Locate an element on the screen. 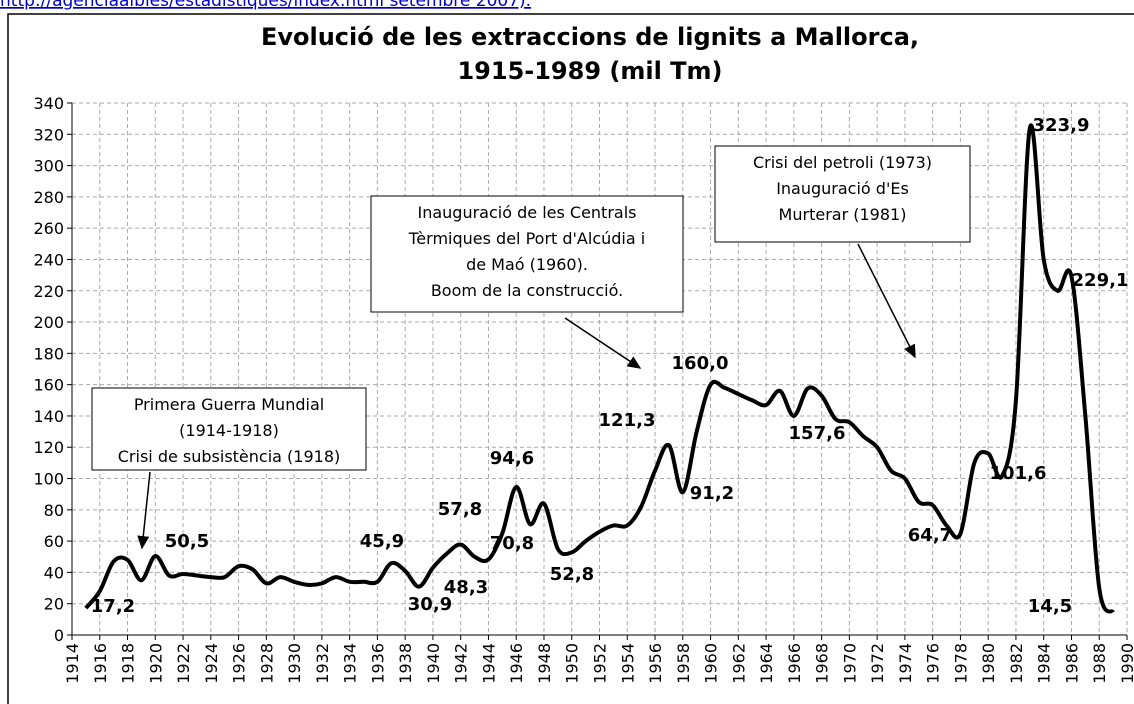 Image resolution: width=1134 pixels, height=704 pixels. y-tick-label: 120 is located at coordinates (48, 447).